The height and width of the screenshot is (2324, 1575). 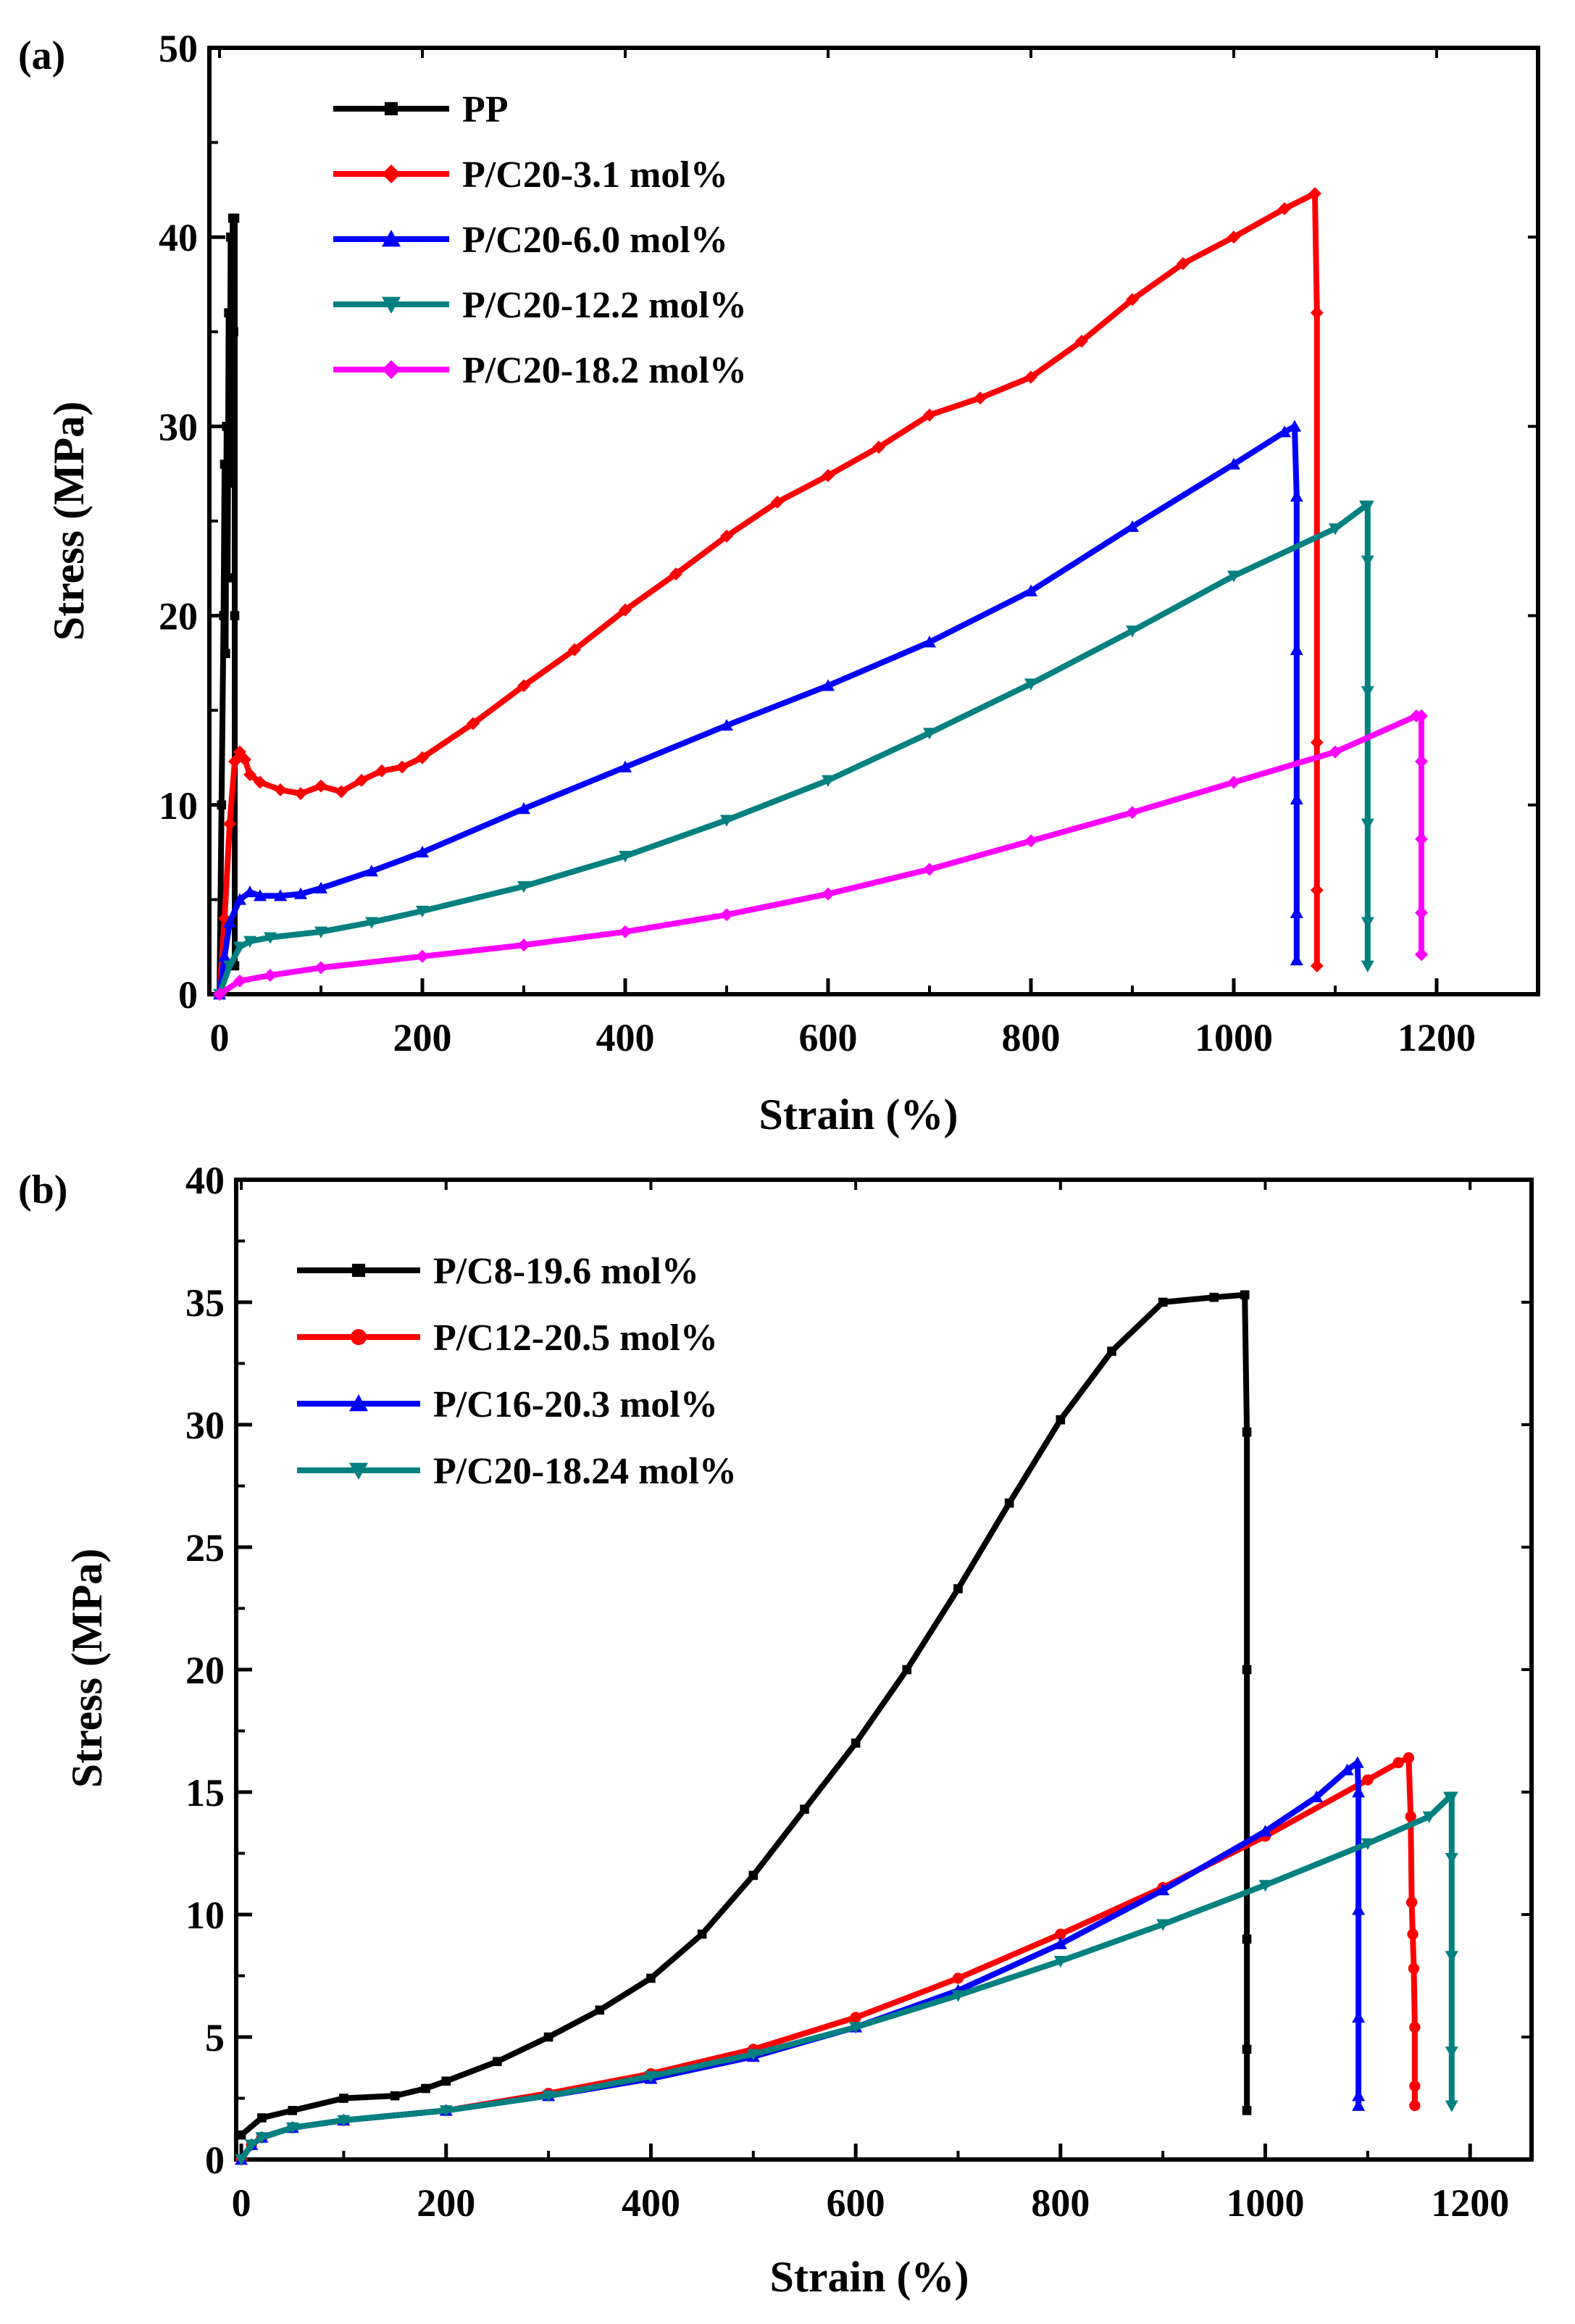 I want to click on x-axis-label-a: Strain (%), so click(x=858, y=1114).